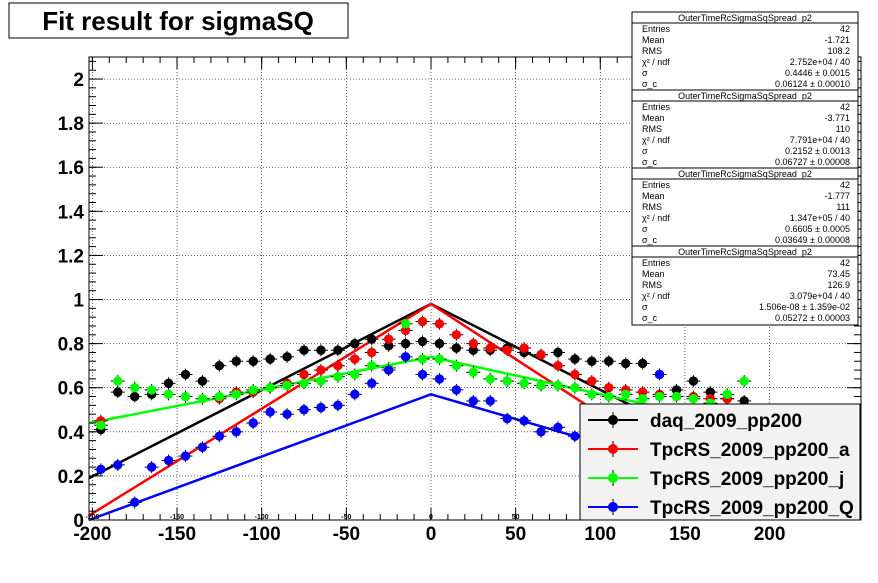 The width and height of the screenshot is (878, 583). I want to click on x-tick-label: -150, so click(177, 534).